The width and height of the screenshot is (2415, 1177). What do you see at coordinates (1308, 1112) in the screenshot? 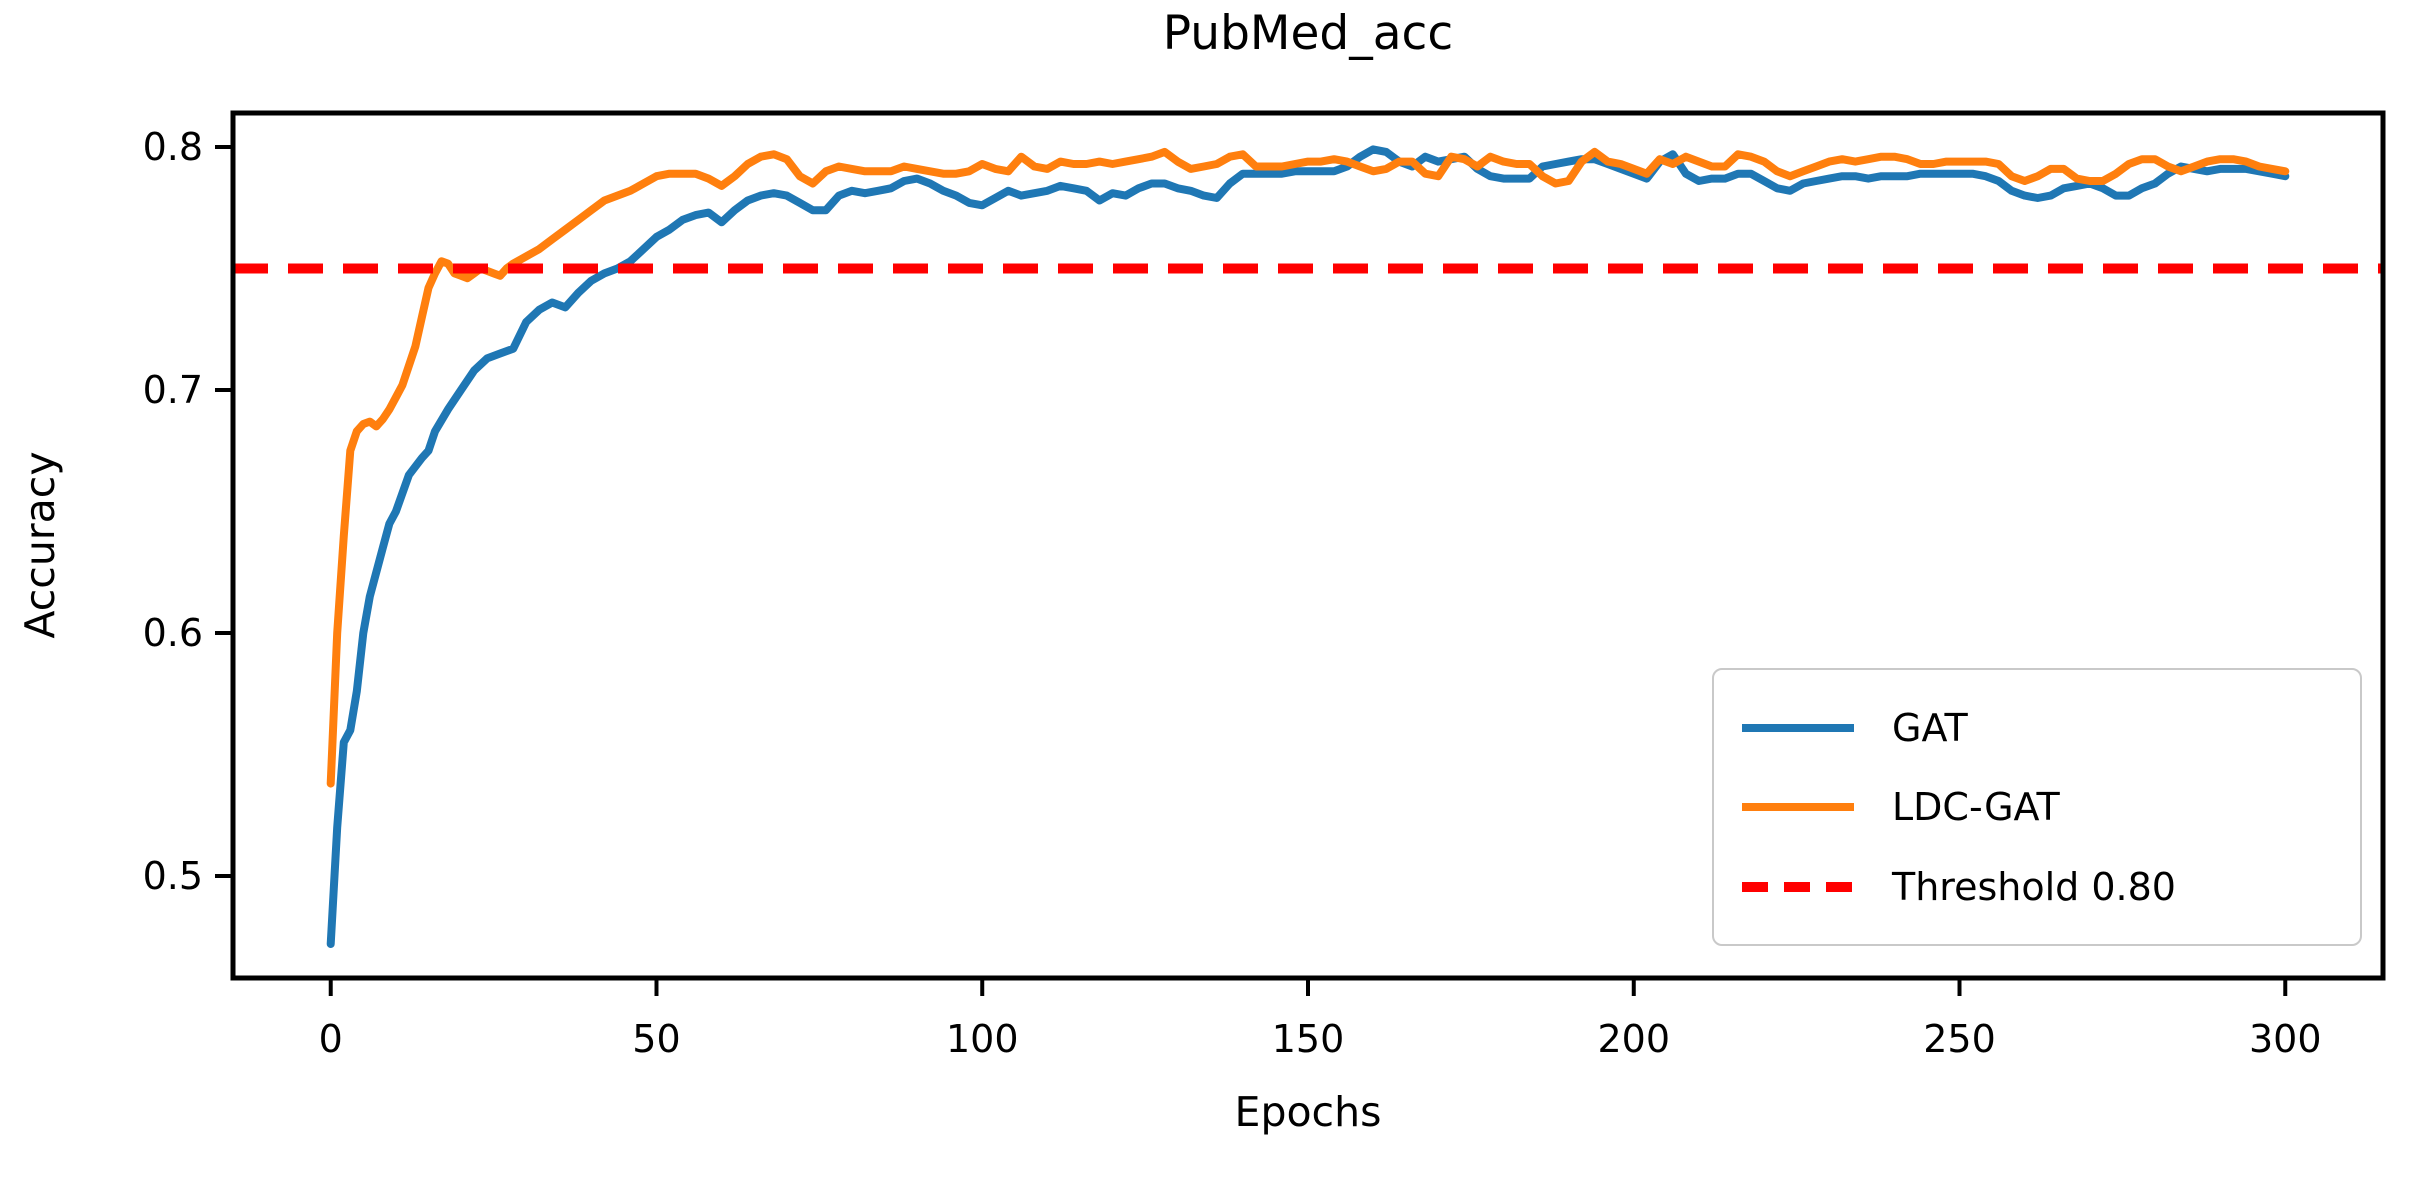
I see `x-axis-label: Epochs` at bounding box center [1308, 1112].